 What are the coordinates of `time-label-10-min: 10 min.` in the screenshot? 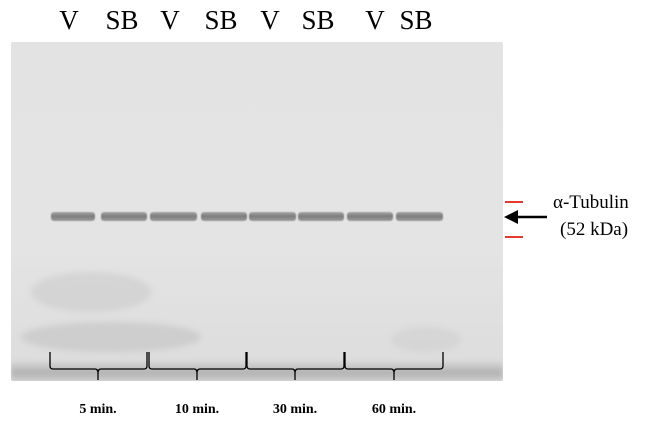 It's located at (197, 409).